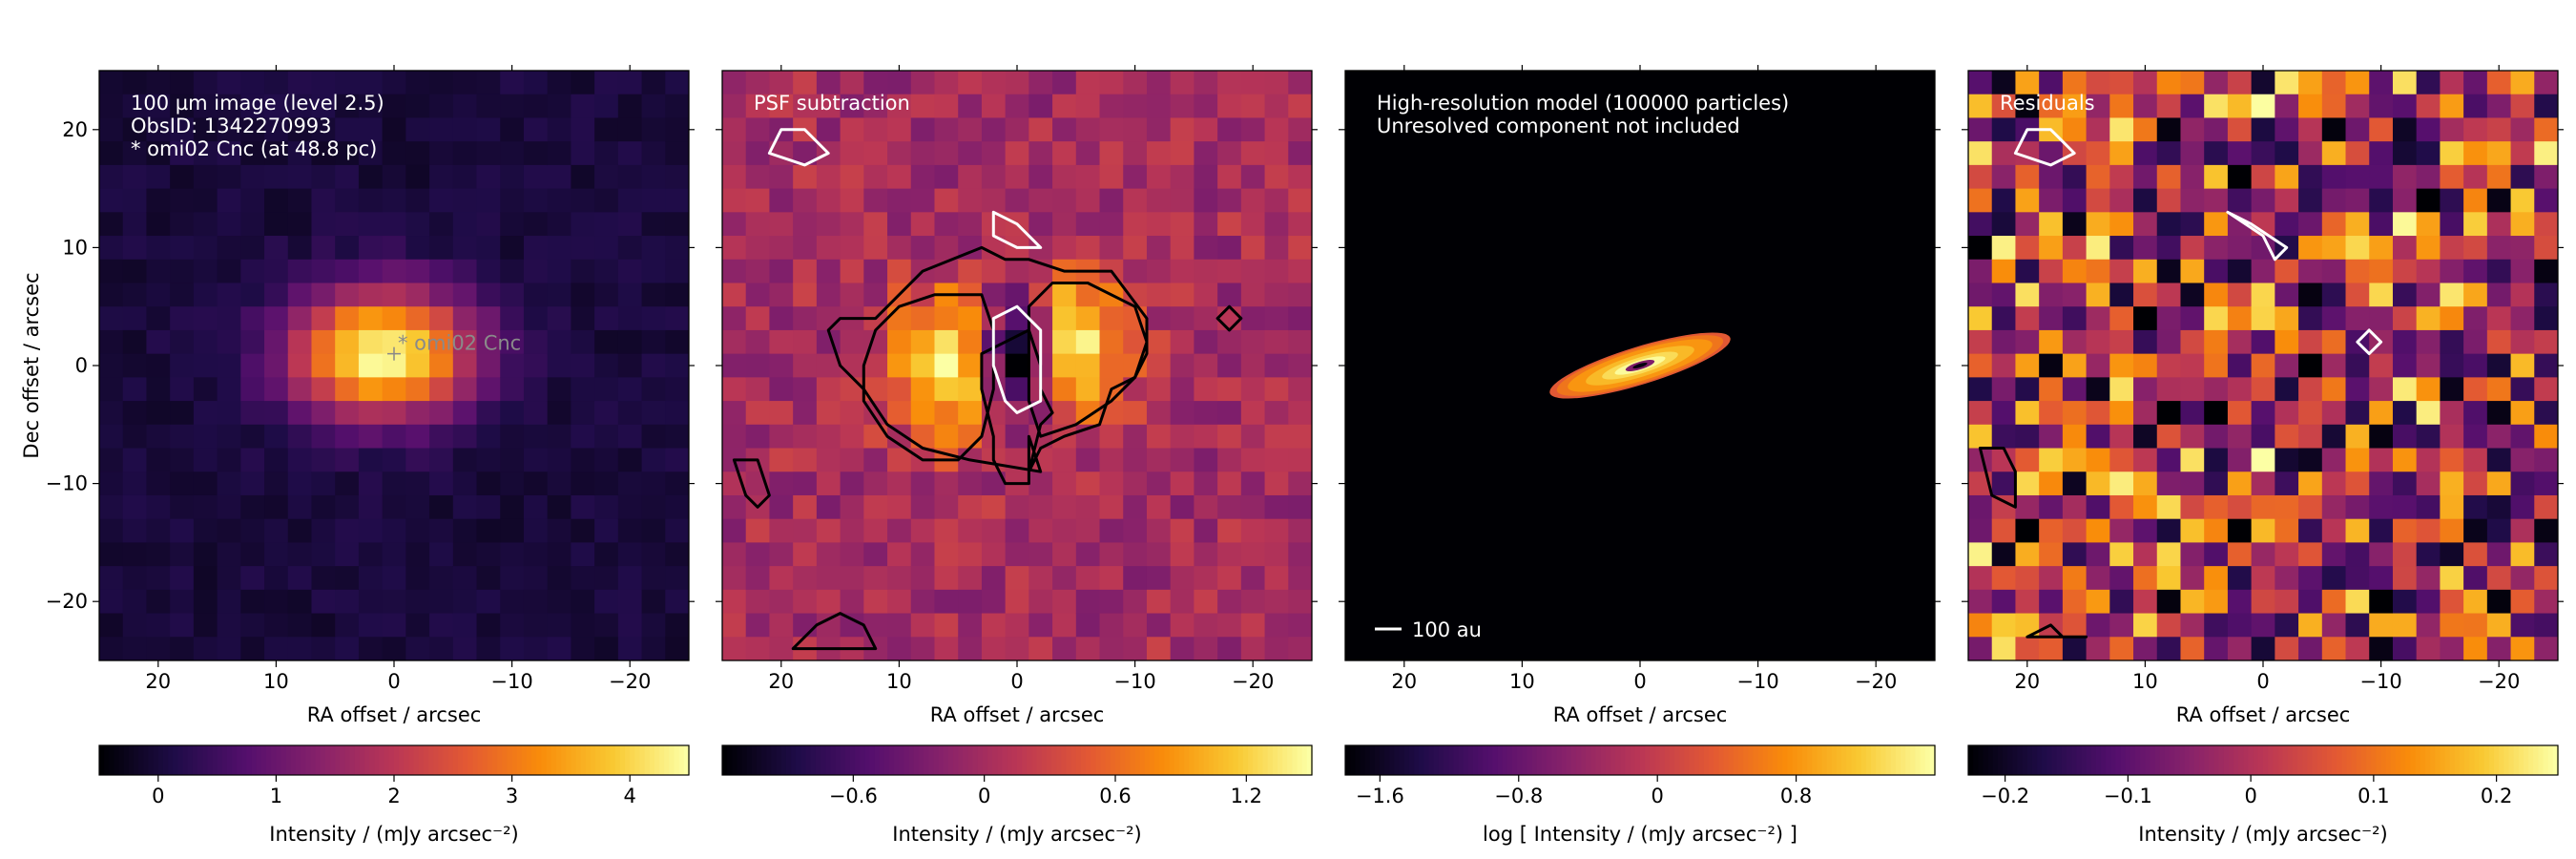 Image resolution: width=2576 pixels, height=859 pixels. What do you see at coordinates (1640, 365) in the screenshot?
I see `disk-center` at bounding box center [1640, 365].